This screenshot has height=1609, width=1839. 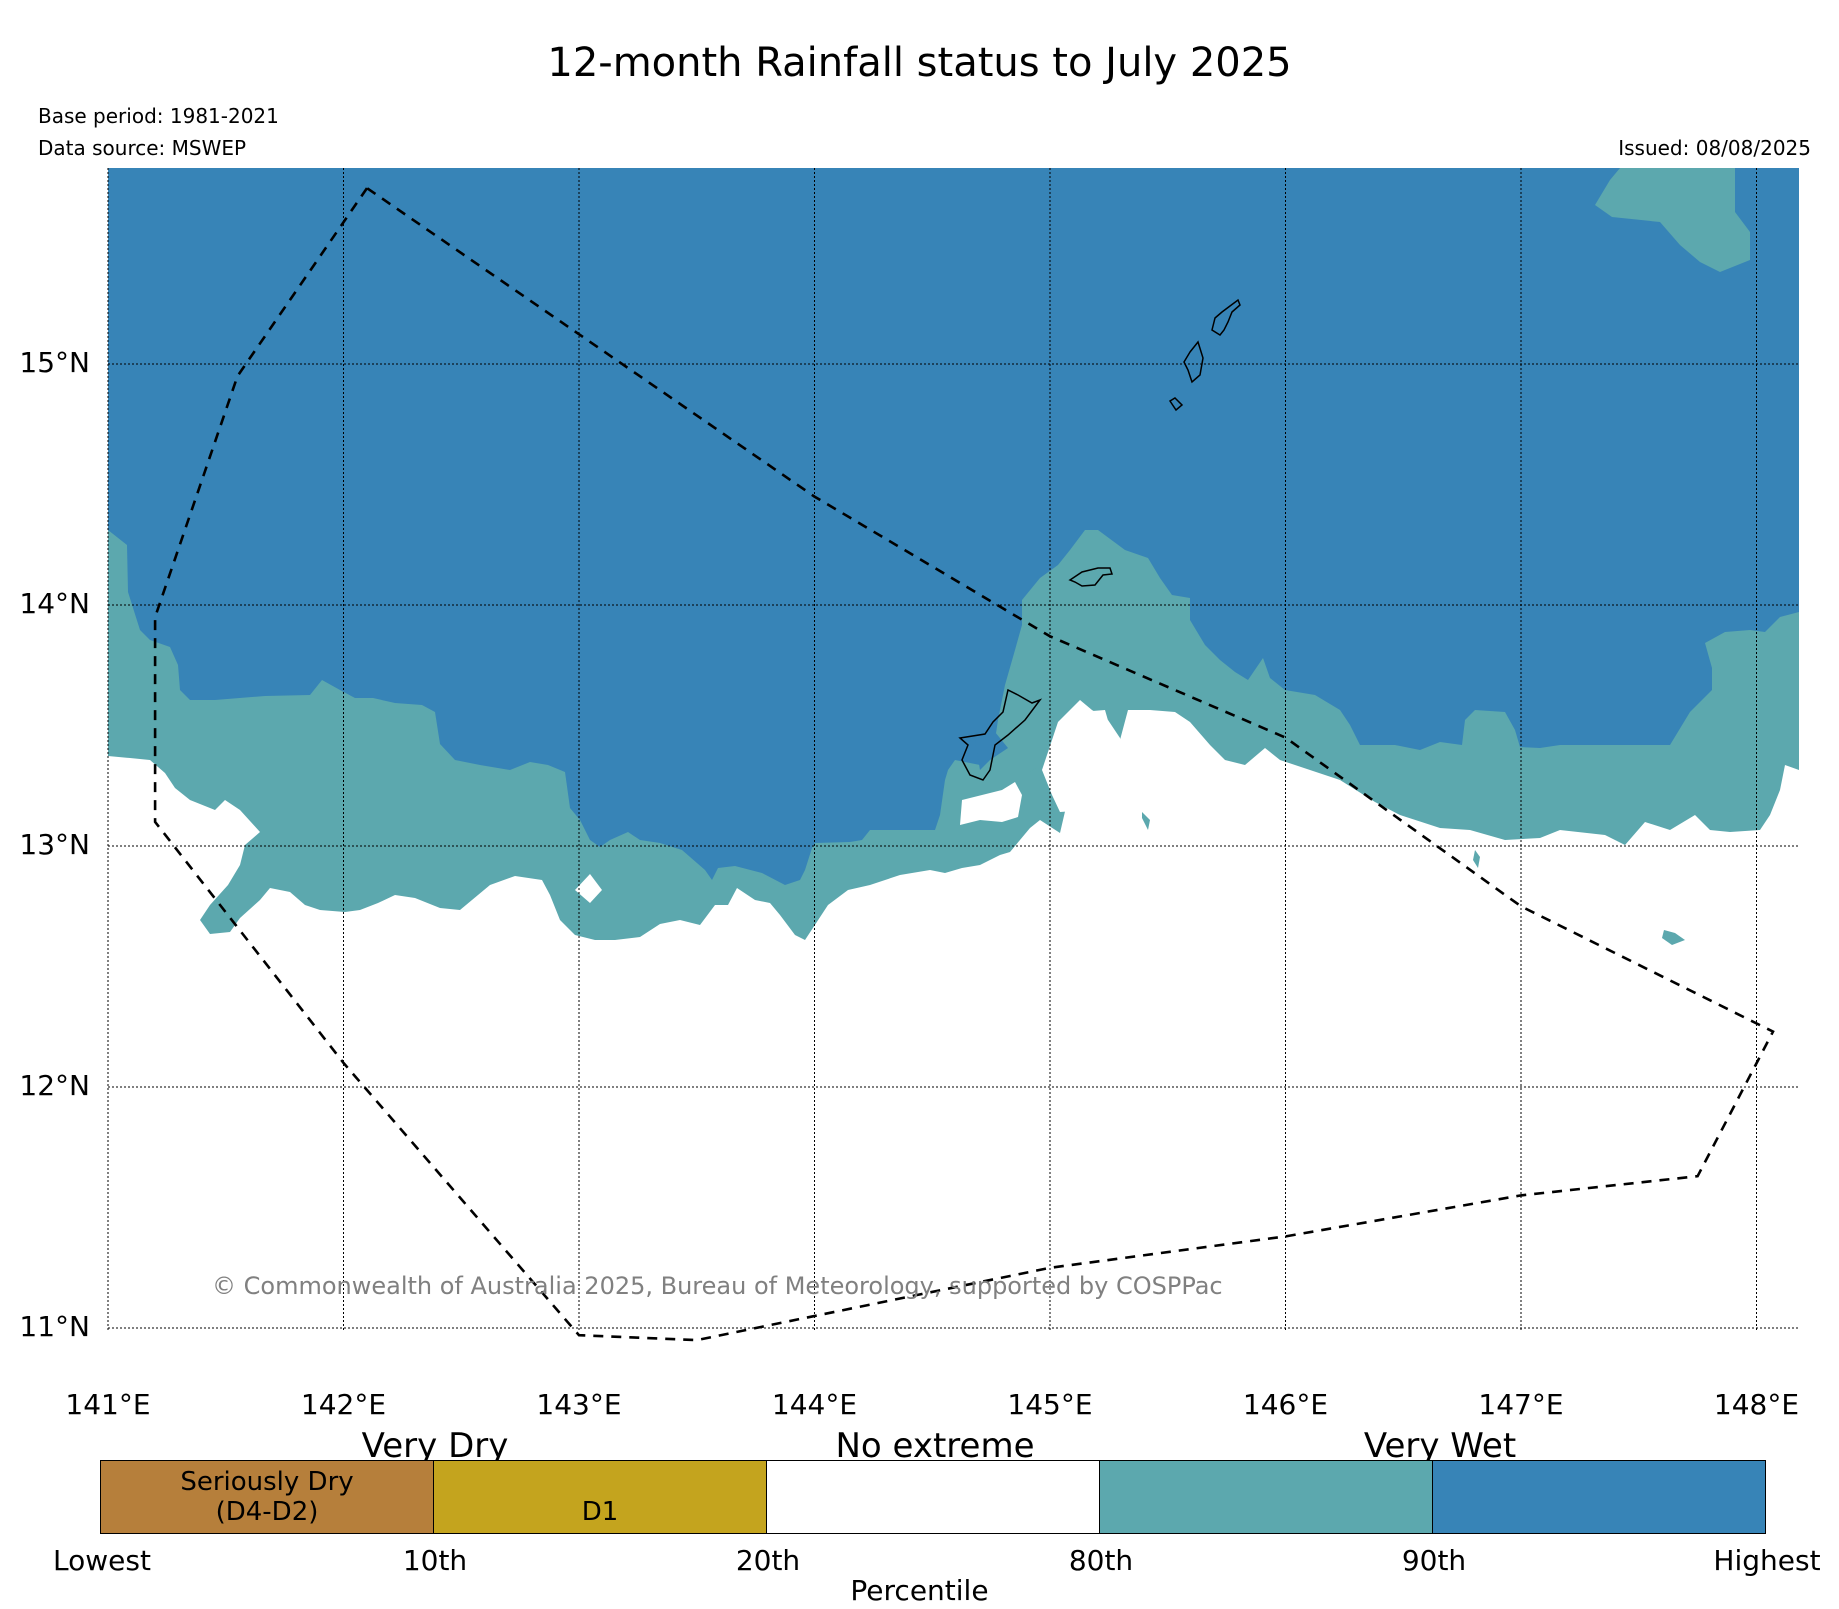 I want to click on category-very-wet: Very Wet, so click(x=1440, y=1446).